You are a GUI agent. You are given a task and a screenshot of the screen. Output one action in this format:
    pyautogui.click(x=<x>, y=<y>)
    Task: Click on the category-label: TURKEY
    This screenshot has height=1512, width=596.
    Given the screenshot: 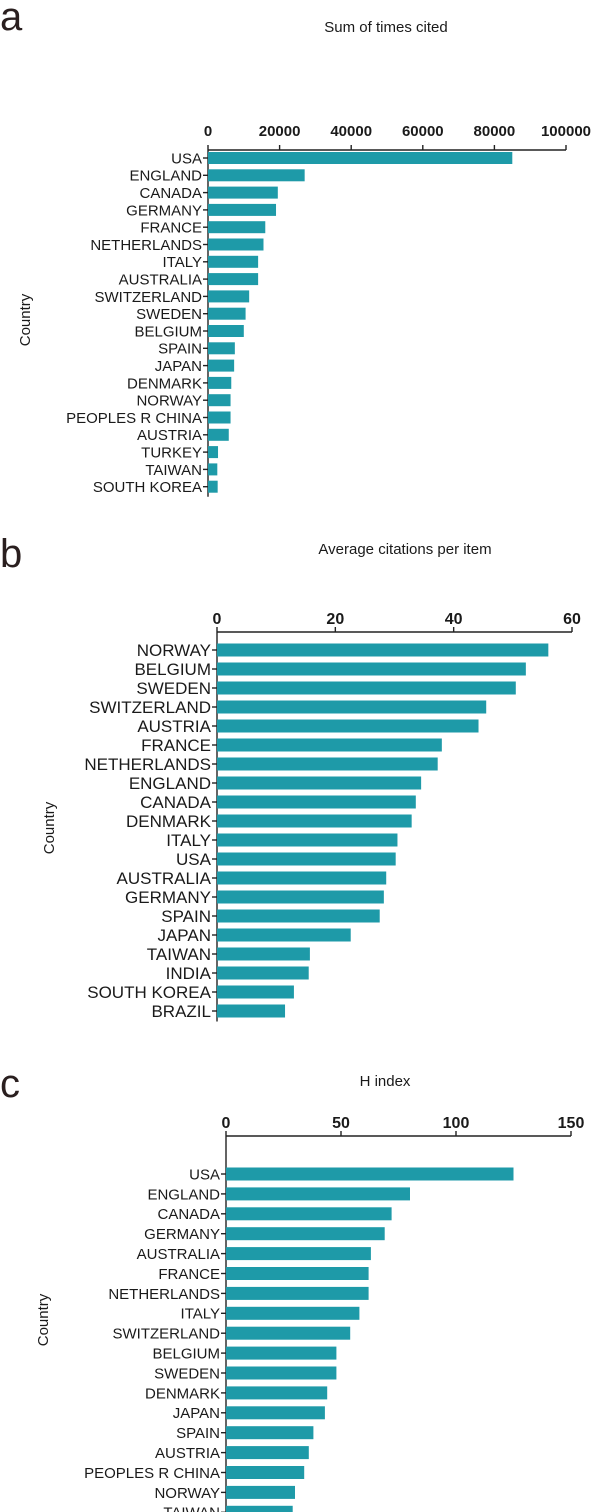 What is the action you would take?
    pyautogui.click(x=171, y=453)
    